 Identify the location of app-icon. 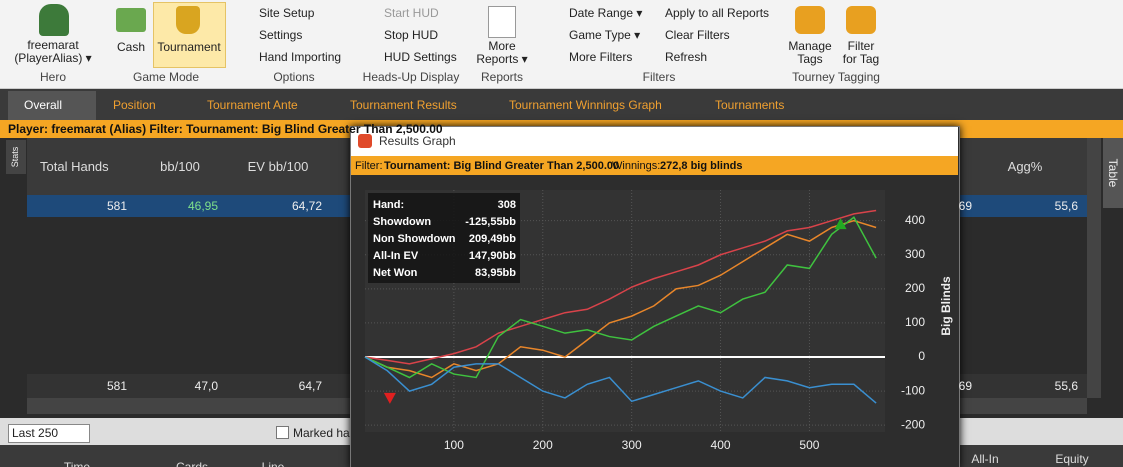
(365, 141).